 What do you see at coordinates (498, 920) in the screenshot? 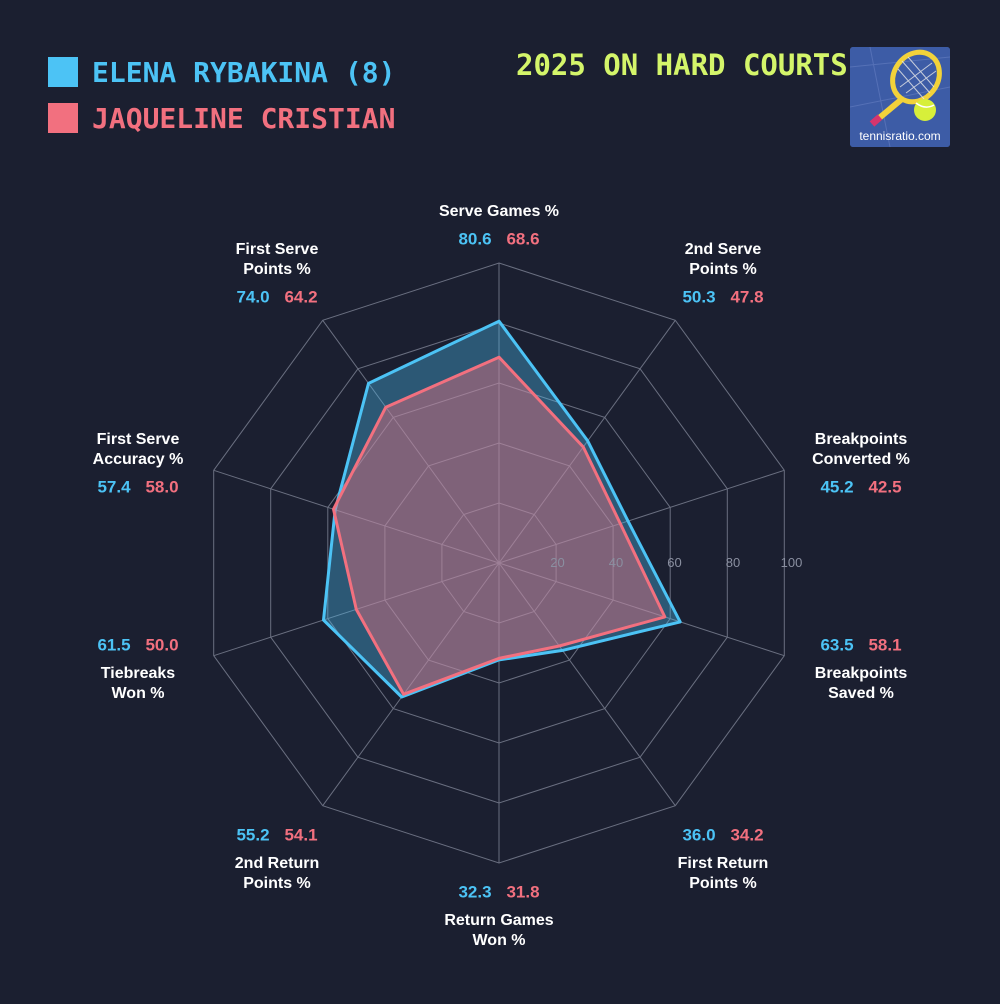
I see `category-label-5-line-0: Return Games` at bounding box center [498, 920].